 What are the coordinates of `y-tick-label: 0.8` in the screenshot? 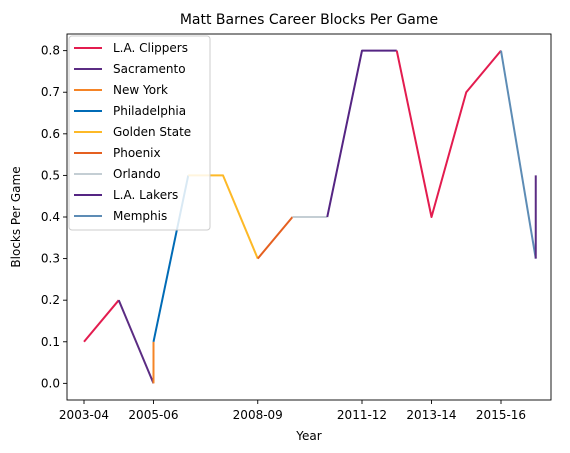 It's located at (50, 51).